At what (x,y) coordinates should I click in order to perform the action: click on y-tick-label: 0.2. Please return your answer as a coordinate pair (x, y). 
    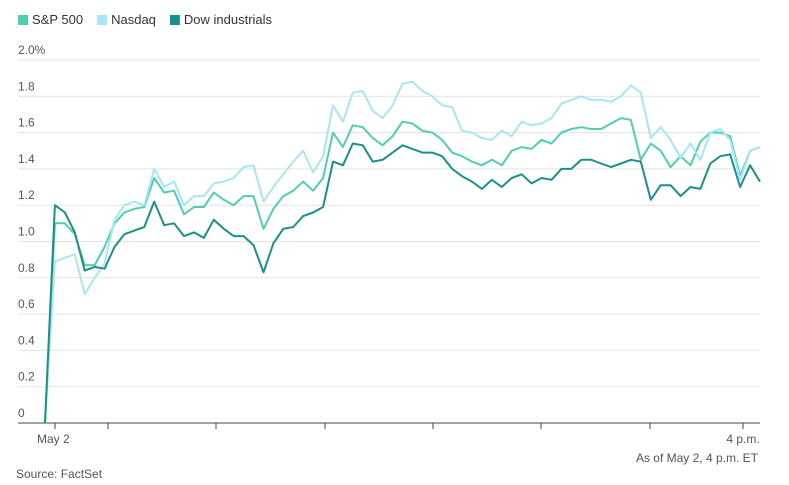
    Looking at the image, I should click on (26, 377).